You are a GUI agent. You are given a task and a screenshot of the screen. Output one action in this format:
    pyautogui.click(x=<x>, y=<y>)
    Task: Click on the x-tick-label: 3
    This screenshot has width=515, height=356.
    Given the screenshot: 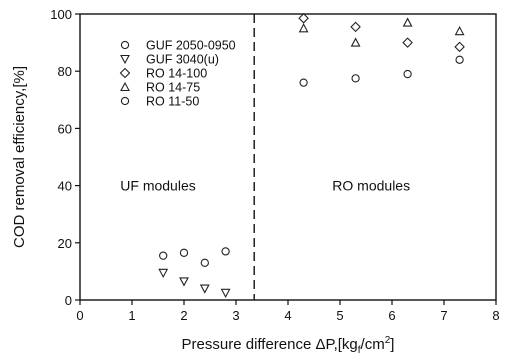 What is the action you would take?
    pyautogui.click(x=235, y=315)
    